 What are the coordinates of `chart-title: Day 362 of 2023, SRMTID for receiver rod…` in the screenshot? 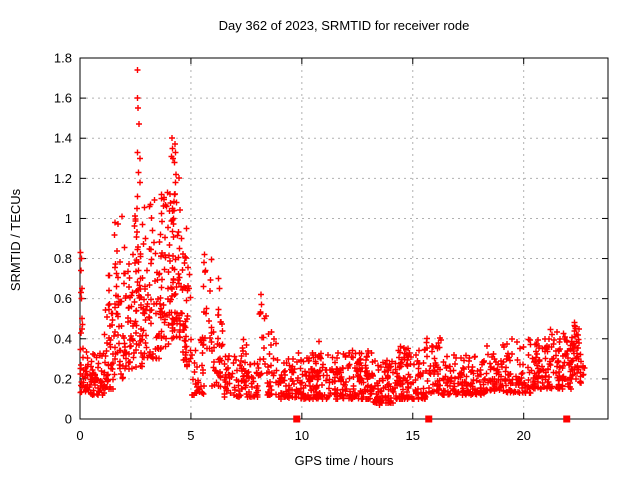 It's located at (344, 25).